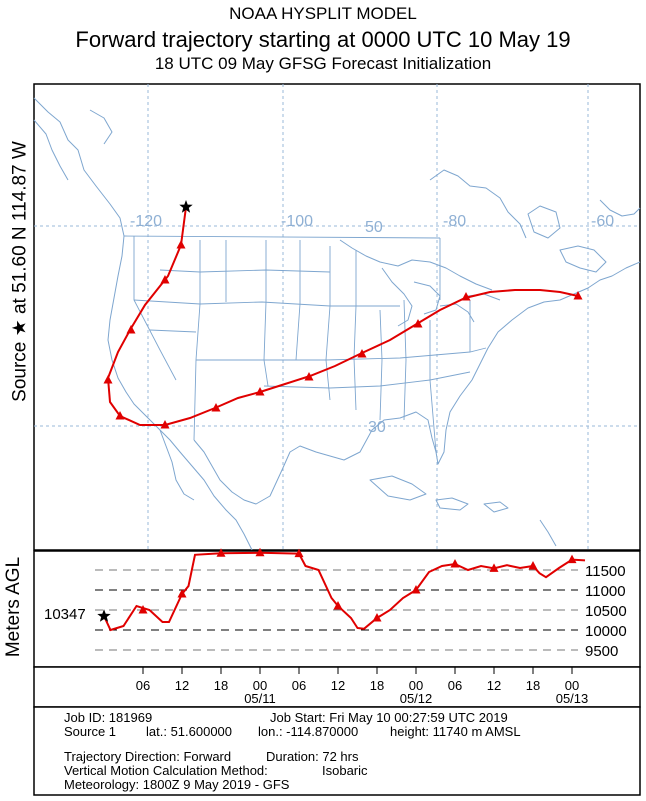  Describe the element at coordinates (90, 731) in the screenshot. I see `source-number: Source 1` at that location.